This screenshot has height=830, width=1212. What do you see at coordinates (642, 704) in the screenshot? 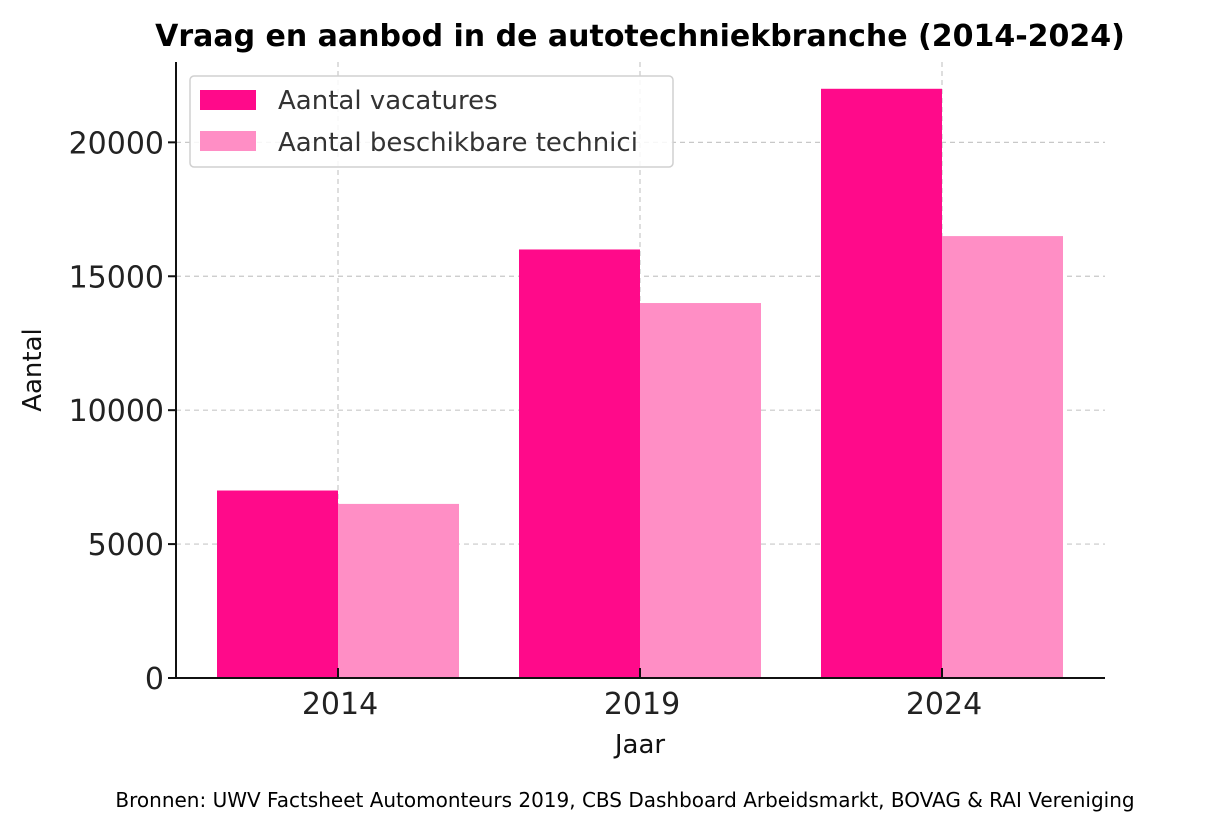
I see `x-tick-label: 2019` at bounding box center [642, 704].